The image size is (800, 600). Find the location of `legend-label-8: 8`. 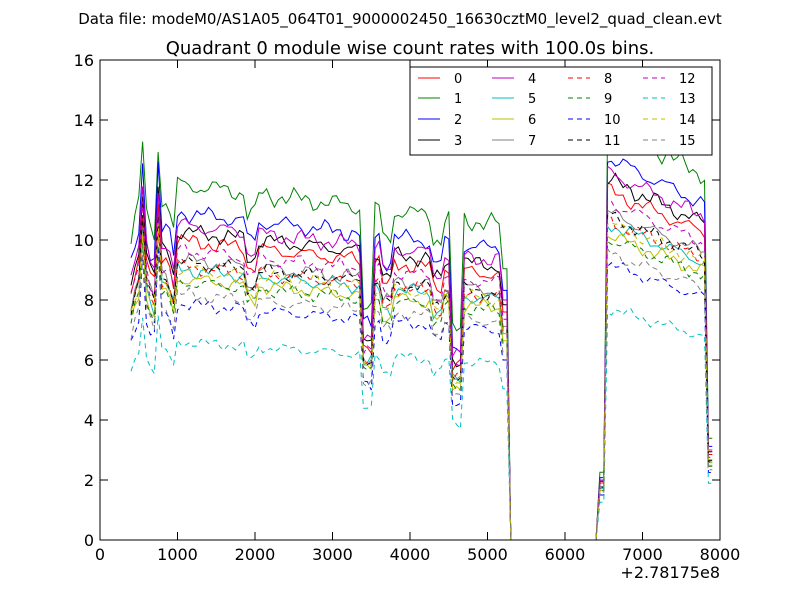

legend-label-8: 8 is located at coordinates (608, 79).